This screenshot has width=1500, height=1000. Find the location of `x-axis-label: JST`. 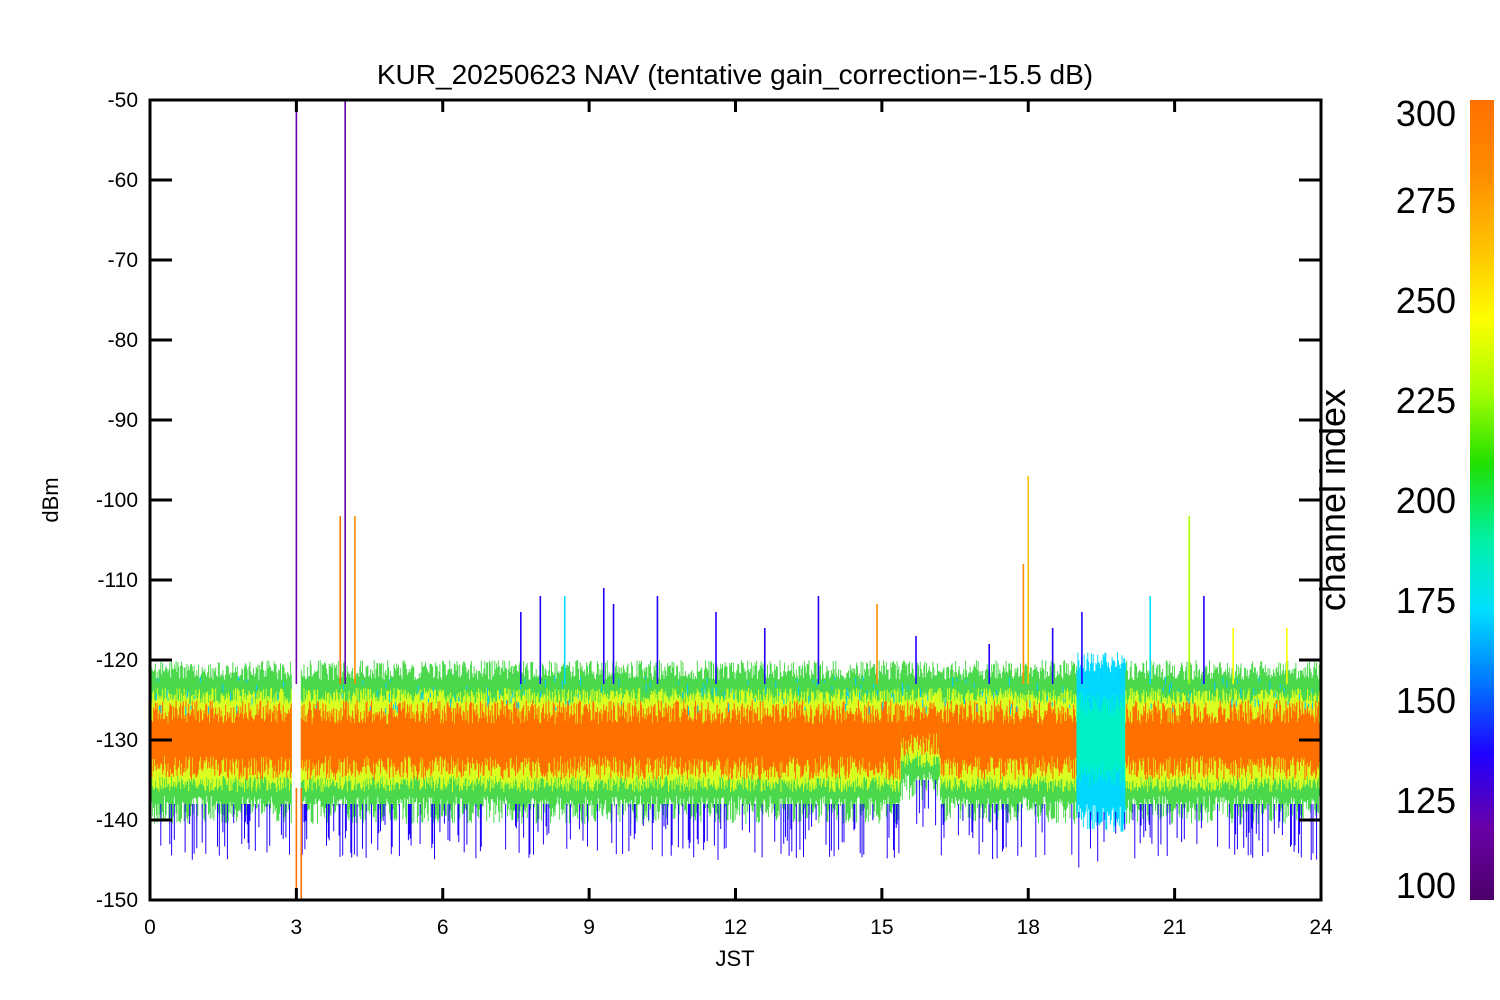

x-axis-label: JST is located at coordinates (734, 958).